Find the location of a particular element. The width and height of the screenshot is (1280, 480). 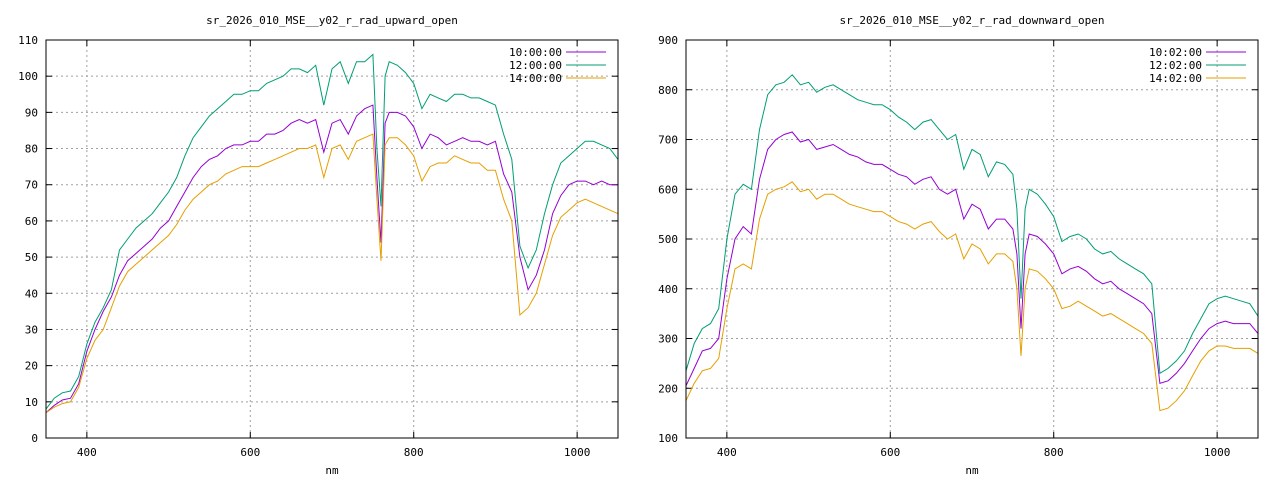

y-tick-label: 20 is located at coordinates (31, 366).